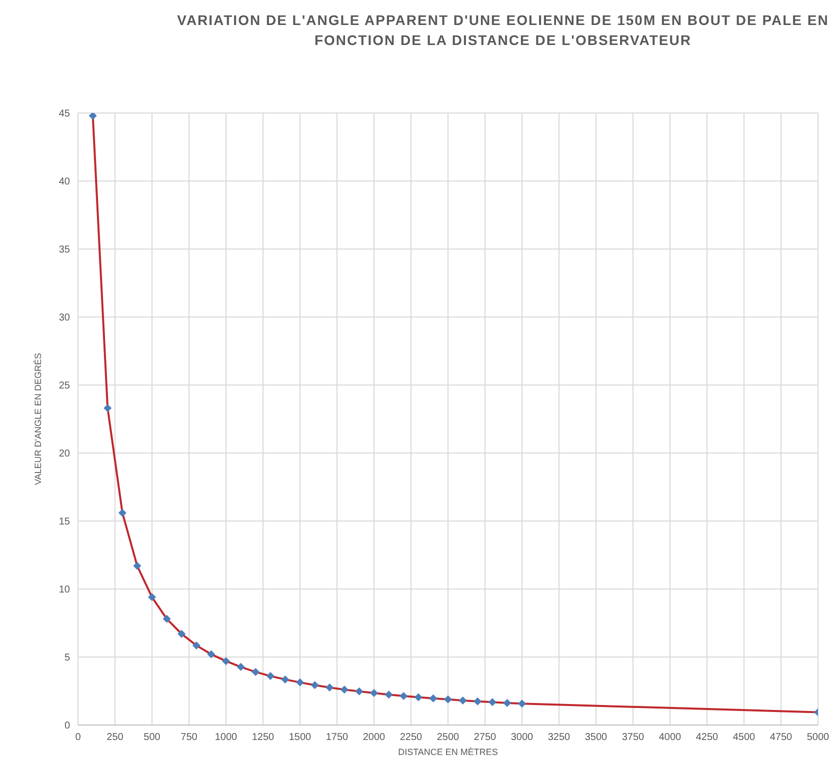 This screenshot has width=838, height=765. I want to click on y-tick-label: 30, so click(64, 318).